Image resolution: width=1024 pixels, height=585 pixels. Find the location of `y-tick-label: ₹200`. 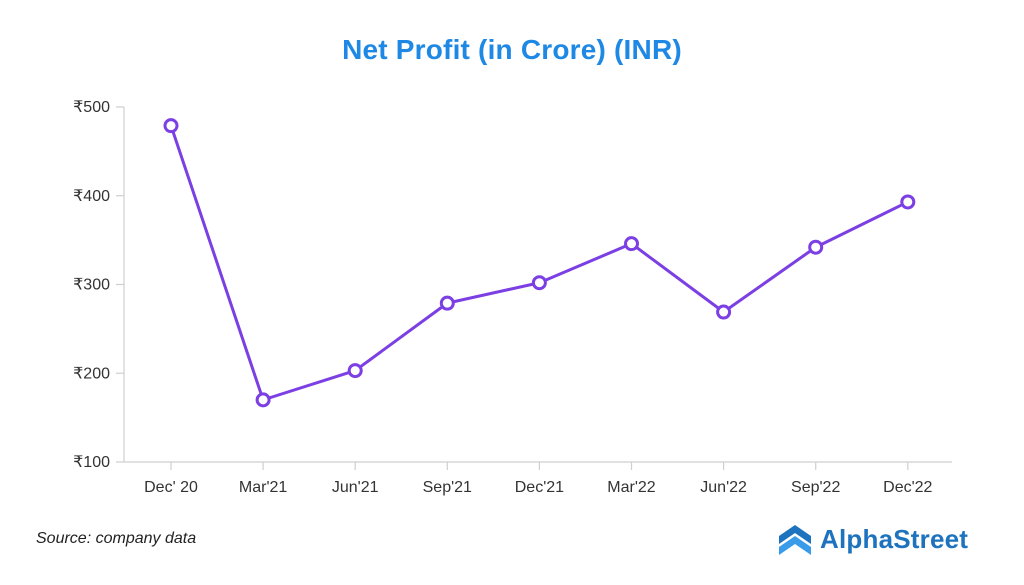

y-tick-label: ₹200 is located at coordinates (91, 373).